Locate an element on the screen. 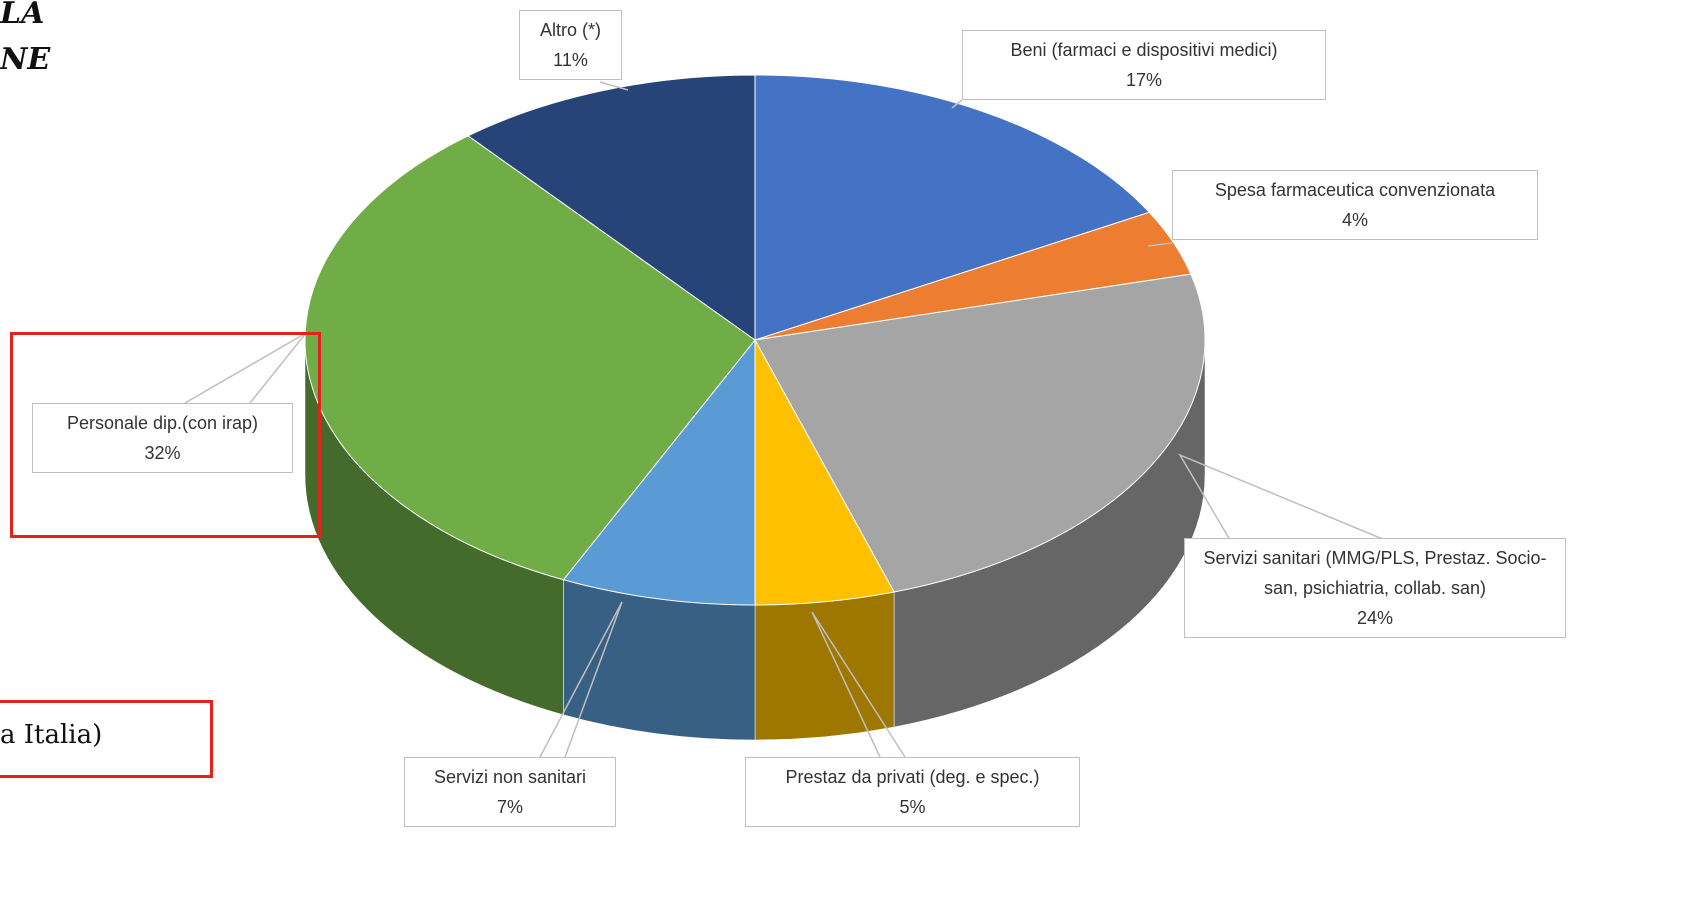 The width and height of the screenshot is (1691, 905). label-name: Spesa farmaceutica convenzionata is located at coordinates (1355, 190).